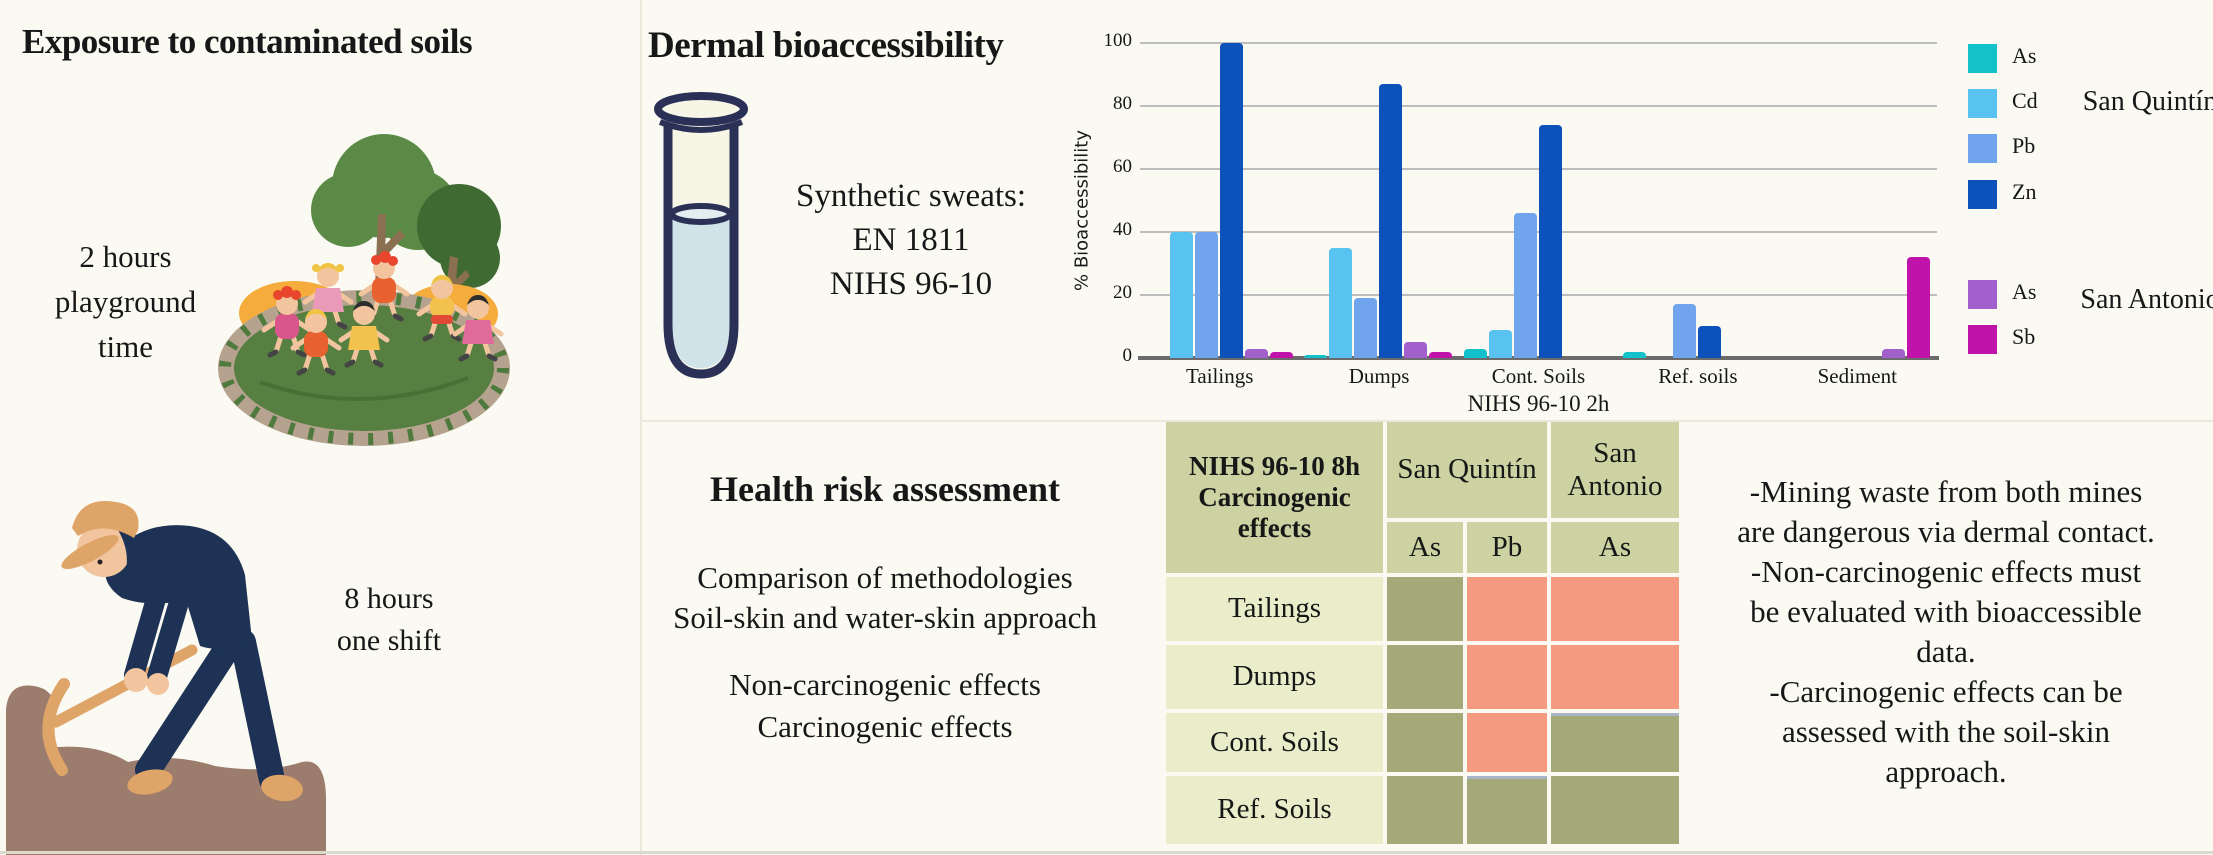 Image resolution: width=2213 pixels, height=855 pixels. I want to click on conclusion-line: approach., so click(1946, 771).